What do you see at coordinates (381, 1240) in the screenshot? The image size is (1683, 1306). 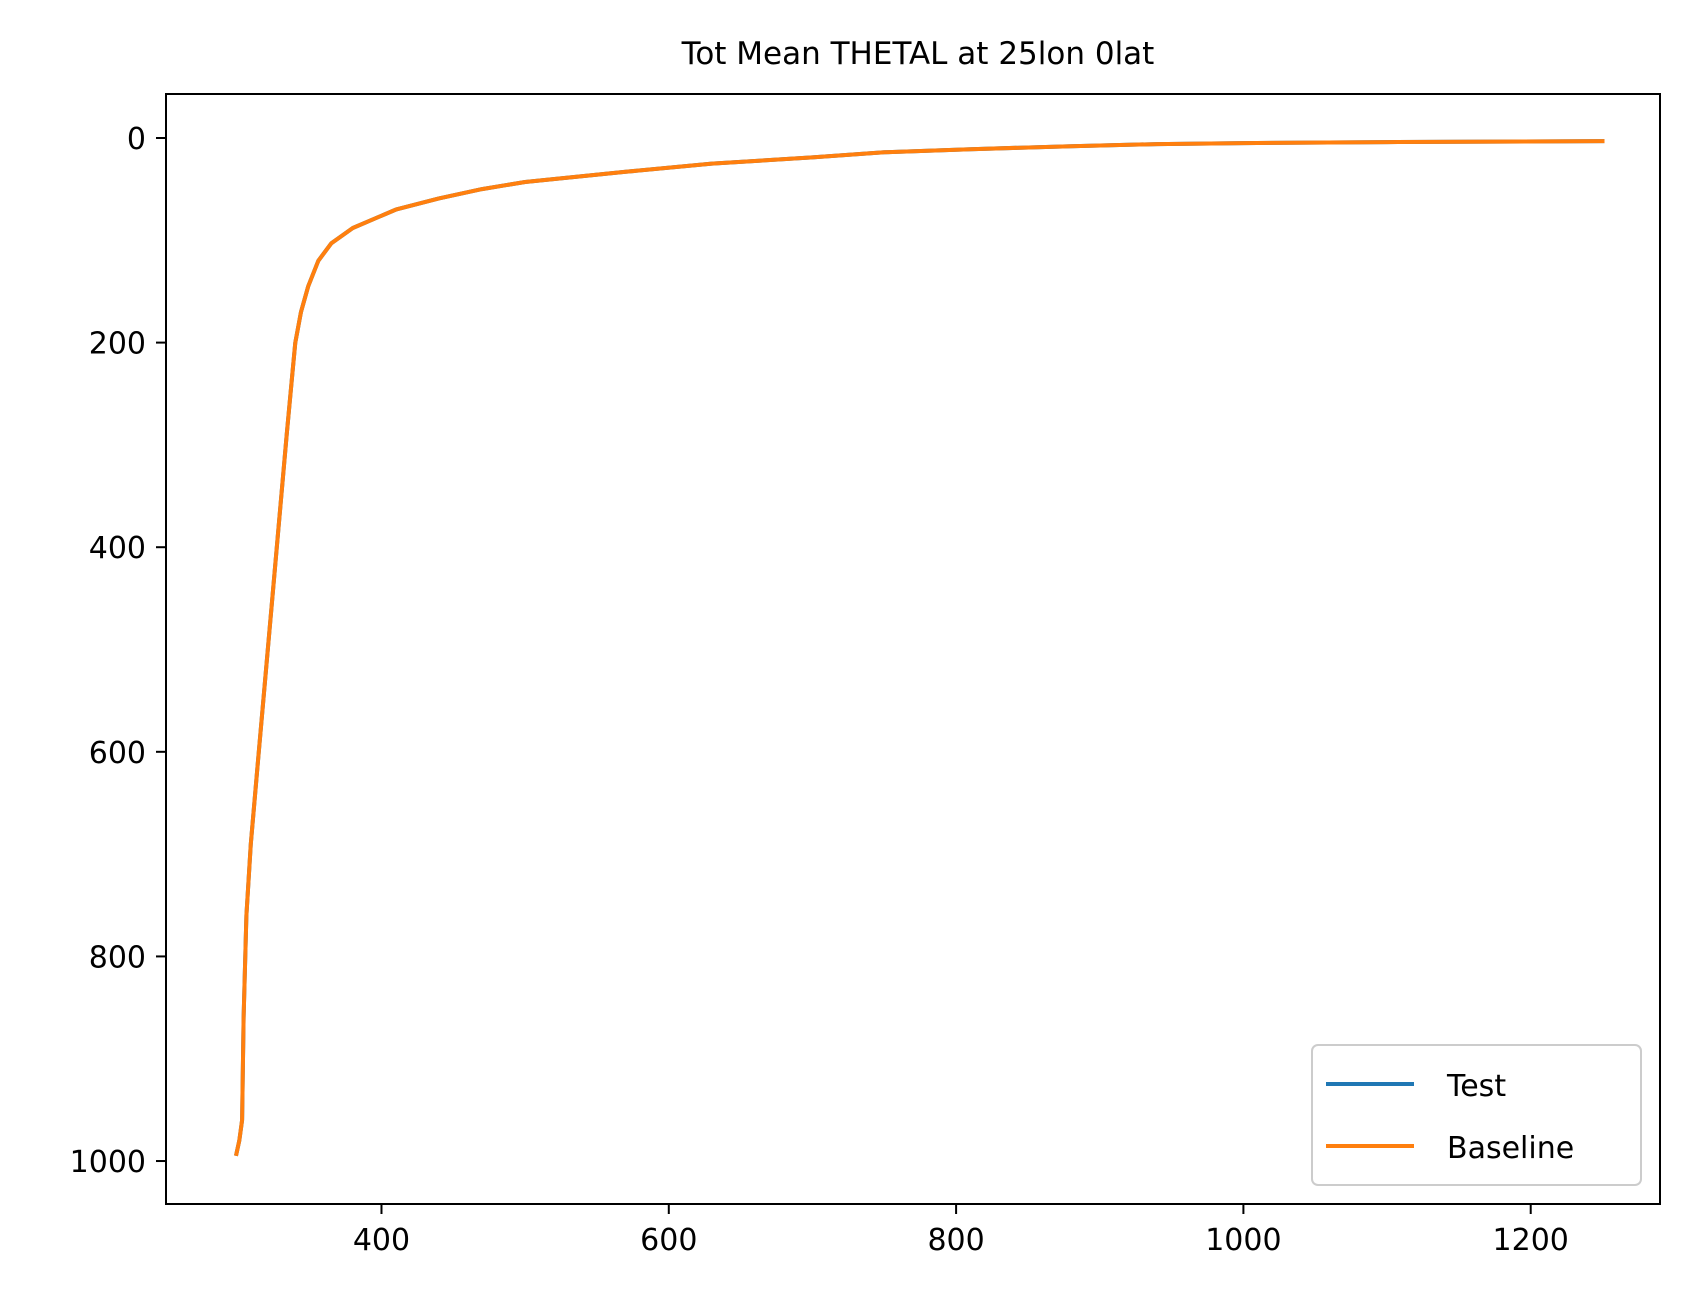 I see `x-tick-label: 400` at bounding box center [381, 1240].